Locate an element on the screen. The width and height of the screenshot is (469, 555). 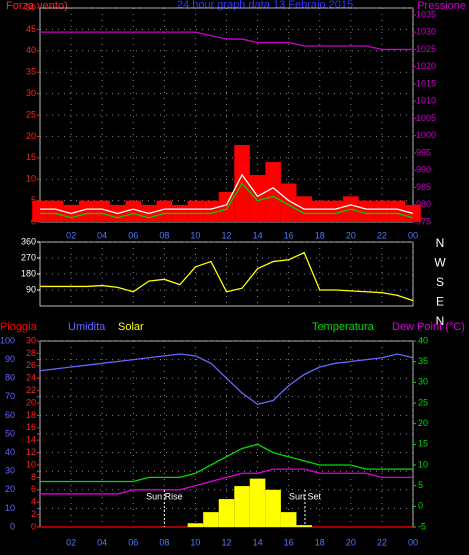
y-tick-label: 1010 is located at coordinates (426, 101).